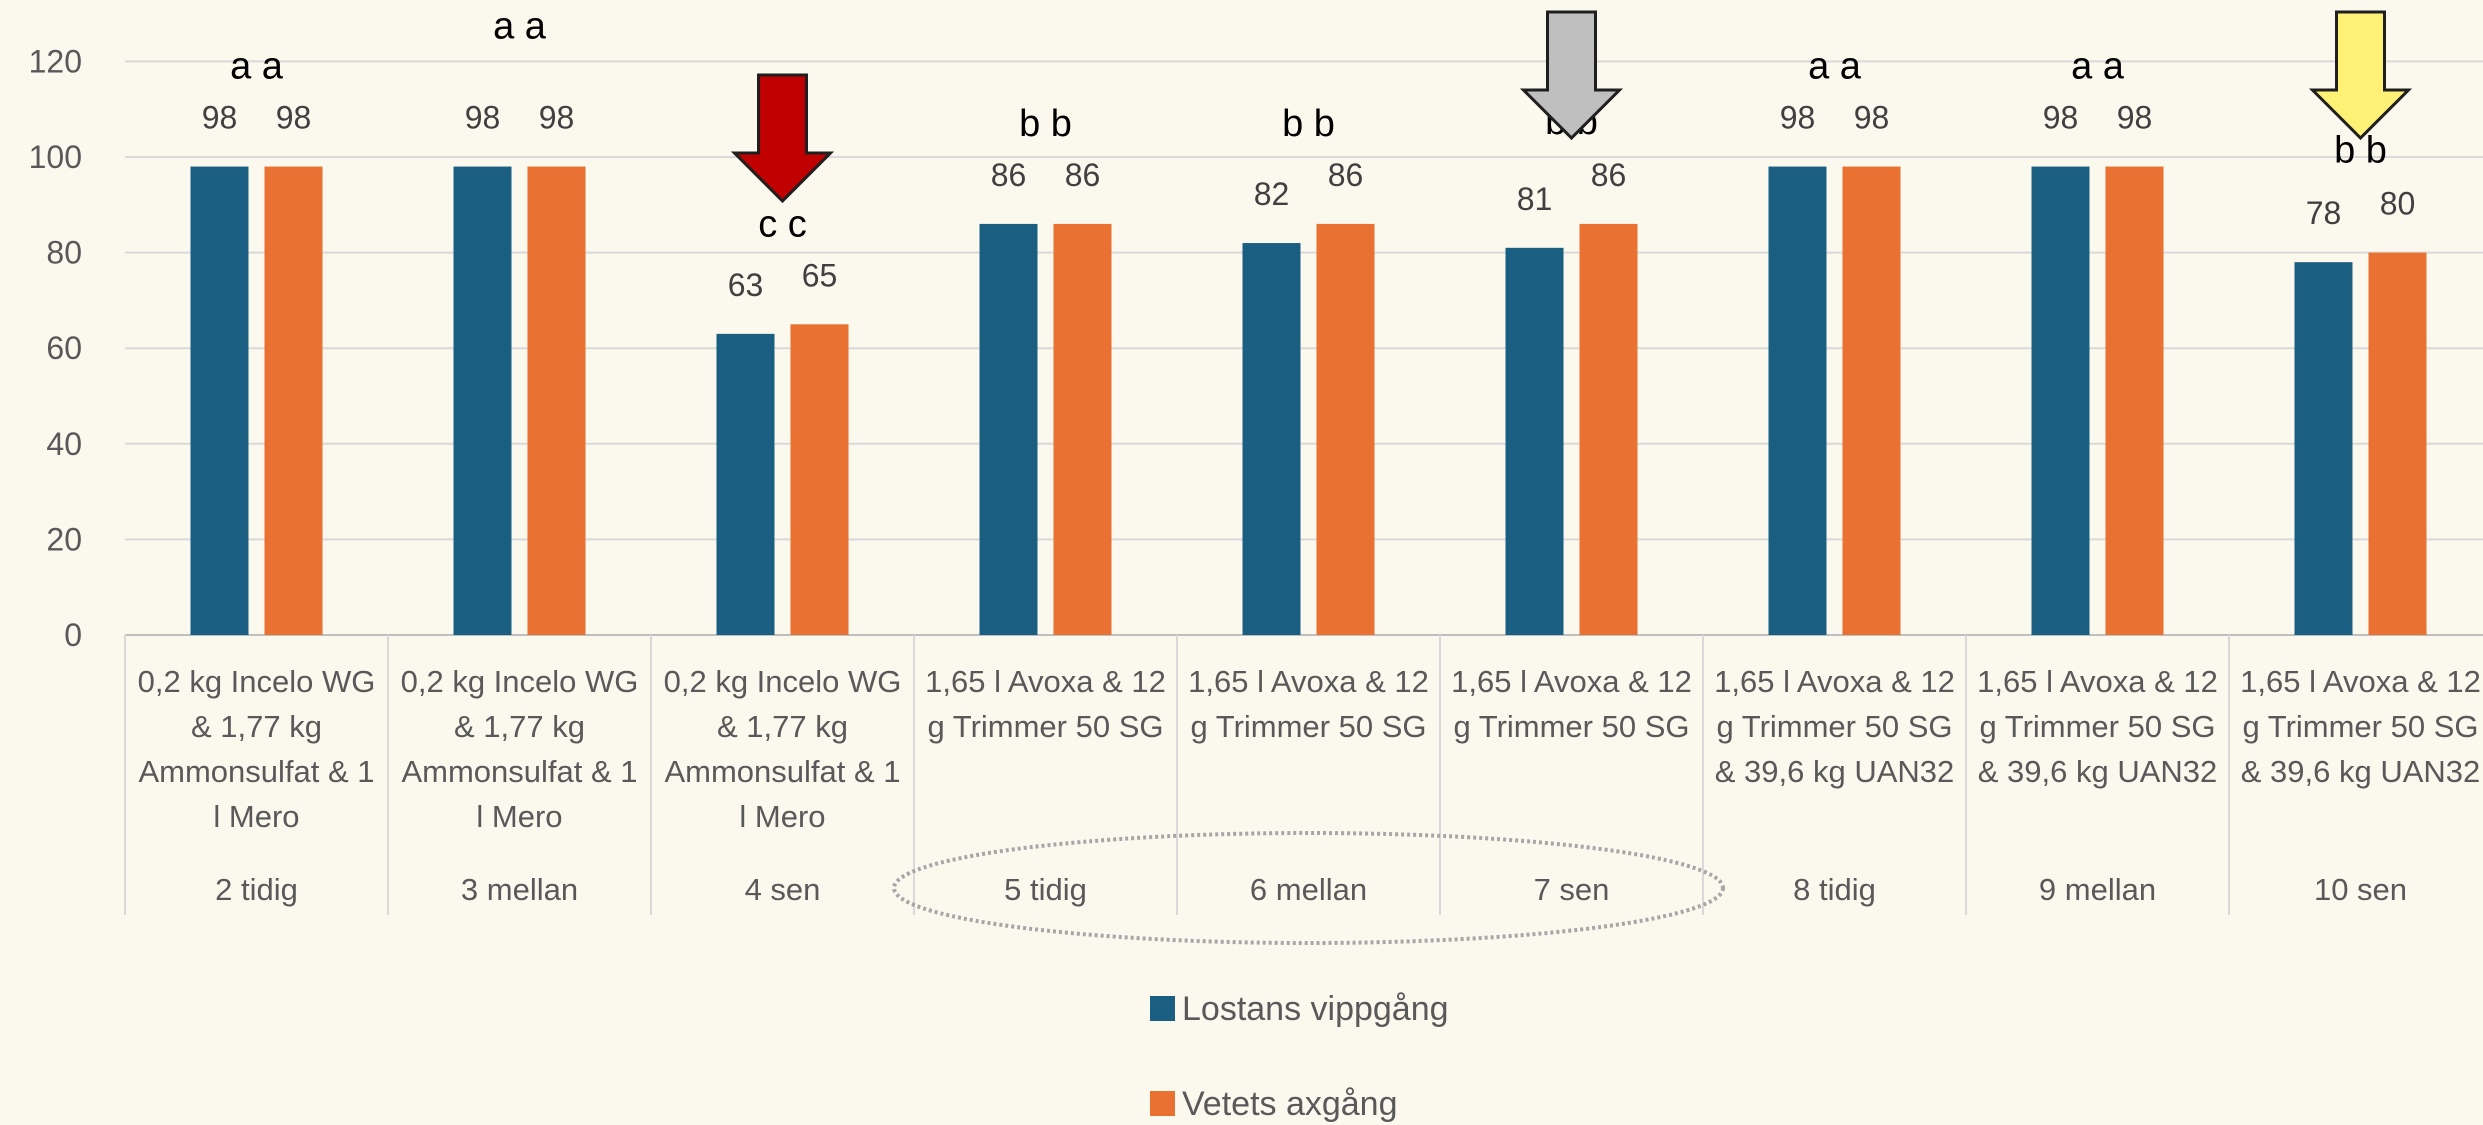 The image size is (2483, 1125). What do you see at coordinates (2360, 889) in the screenshot?
I see `category-timing-label: 10 sen` at bounding box center [2360, 889].